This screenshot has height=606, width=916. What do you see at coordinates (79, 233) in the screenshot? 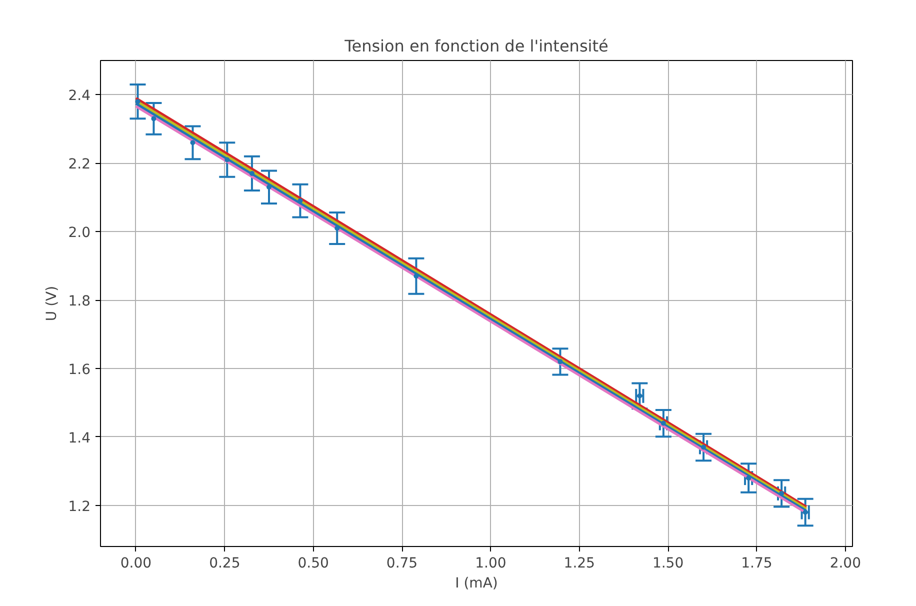
I see `y-tick-label: 2.0` at bounding box center [79, 233].